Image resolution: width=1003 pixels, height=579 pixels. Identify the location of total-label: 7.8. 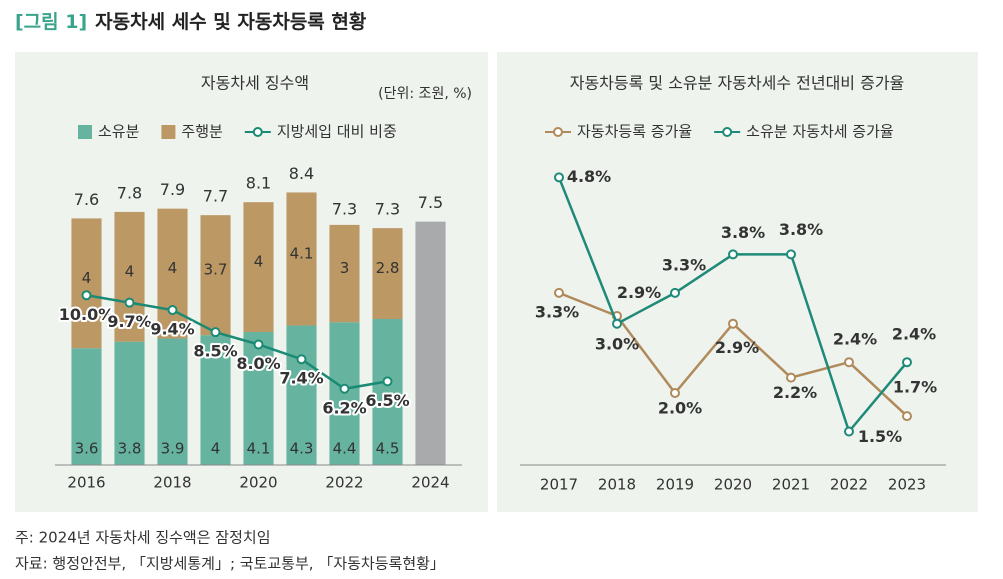
(129, 192).